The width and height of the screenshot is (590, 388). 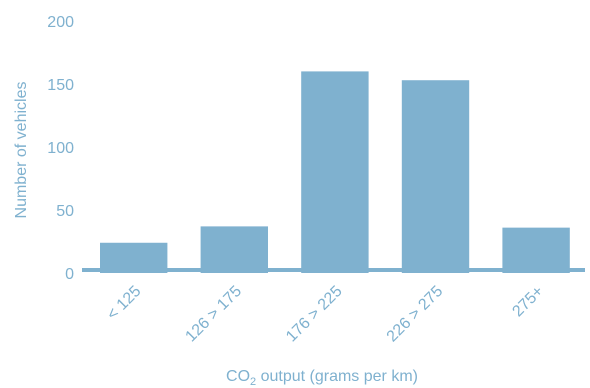 I want to click on y-axis-ticks: 0 50 100 150 200, so click(x=60, y=148).